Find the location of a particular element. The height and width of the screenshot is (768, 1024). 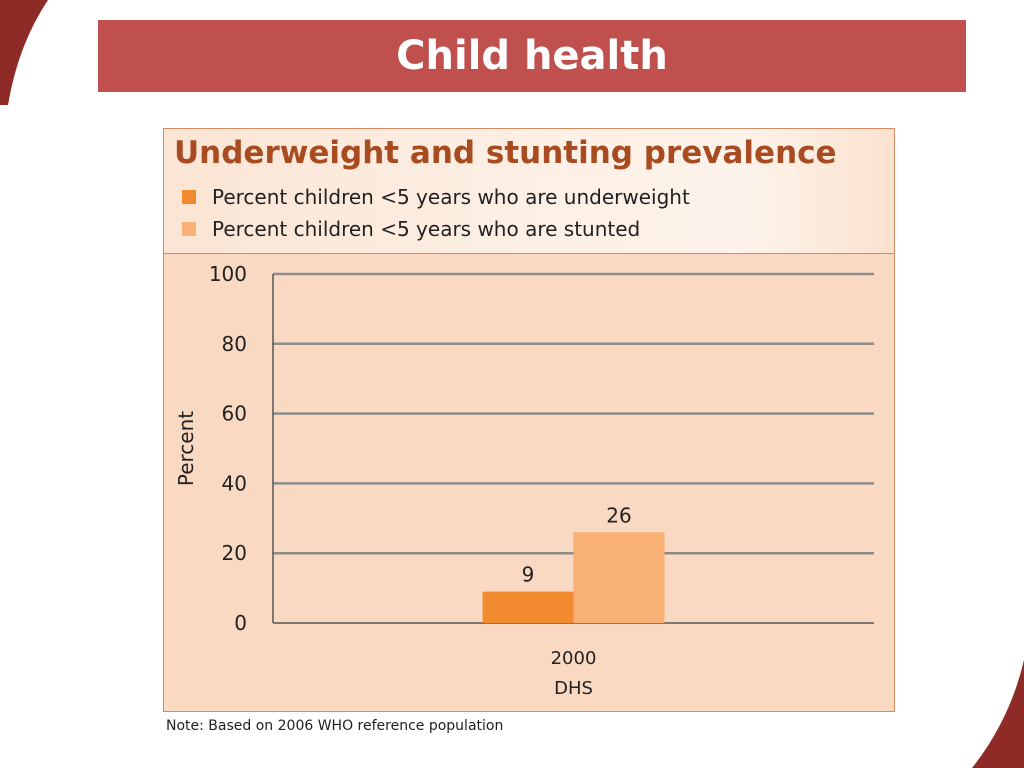

y-tick-label-0: 0 is located at coordinates (240, 623).